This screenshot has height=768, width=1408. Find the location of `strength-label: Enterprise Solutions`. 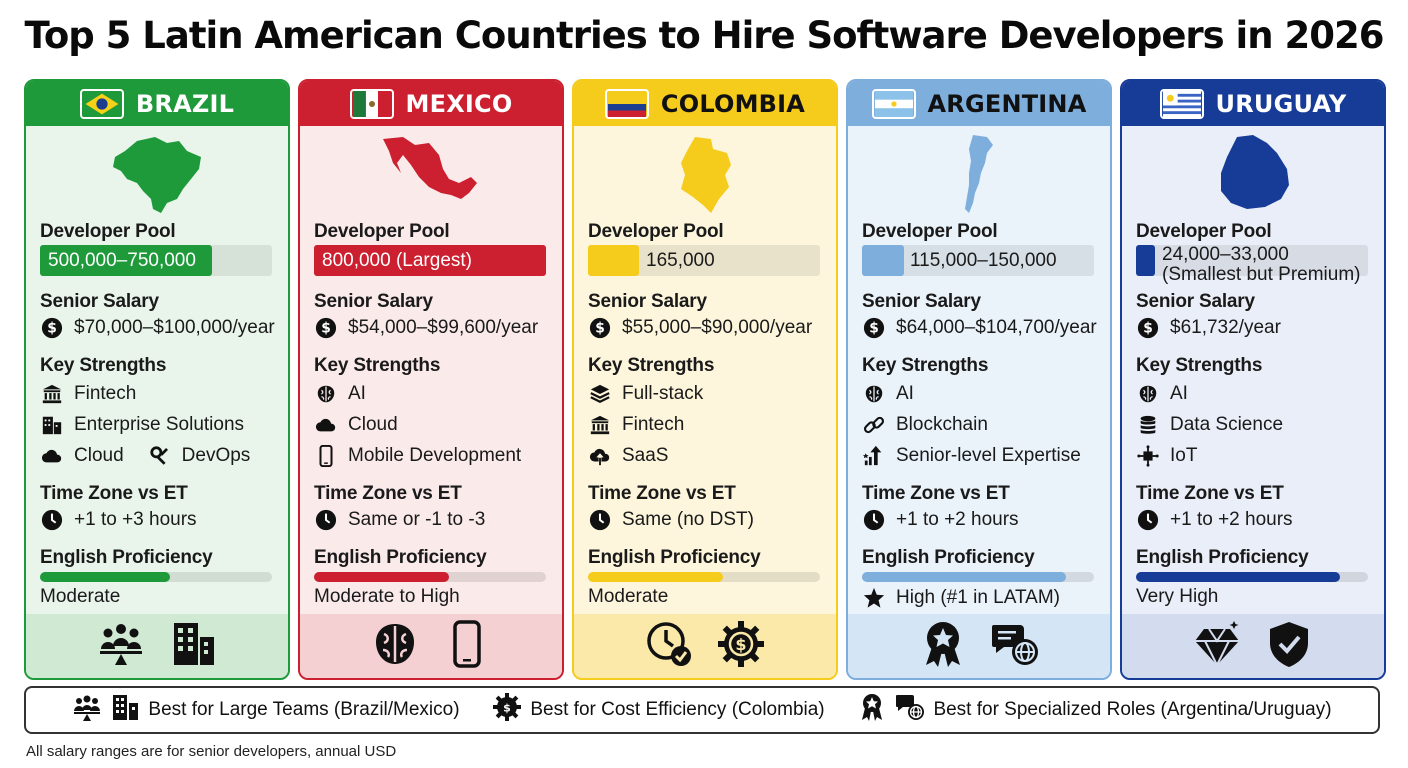

strength-label: Enterprise Solutions is located at coordinates (159, 424).